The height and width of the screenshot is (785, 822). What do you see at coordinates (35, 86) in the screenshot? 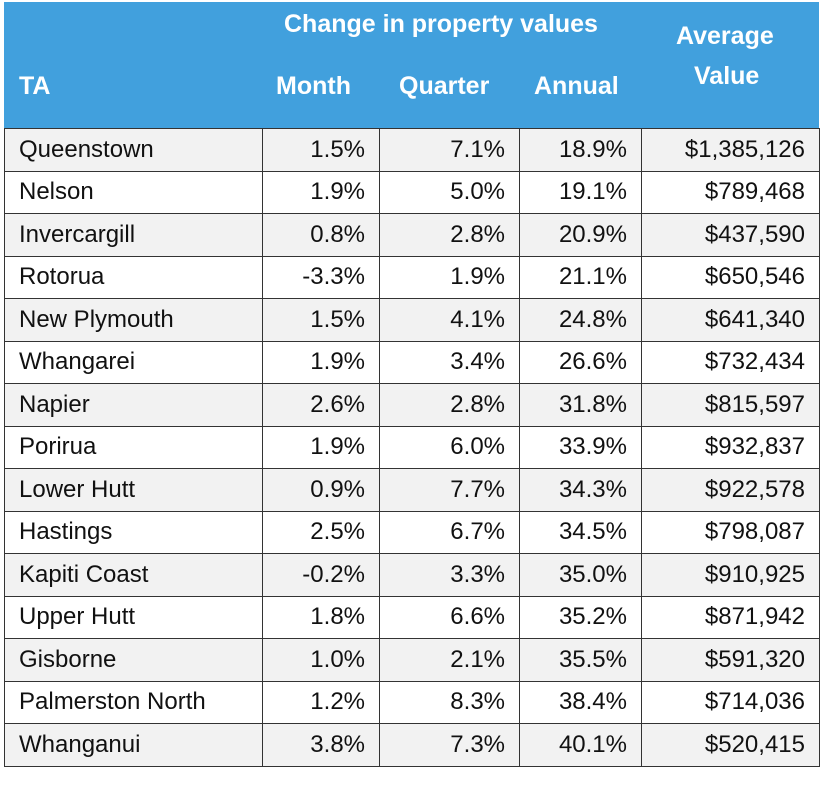
I see `header-ta: TA` at bounding box center [35, 86].